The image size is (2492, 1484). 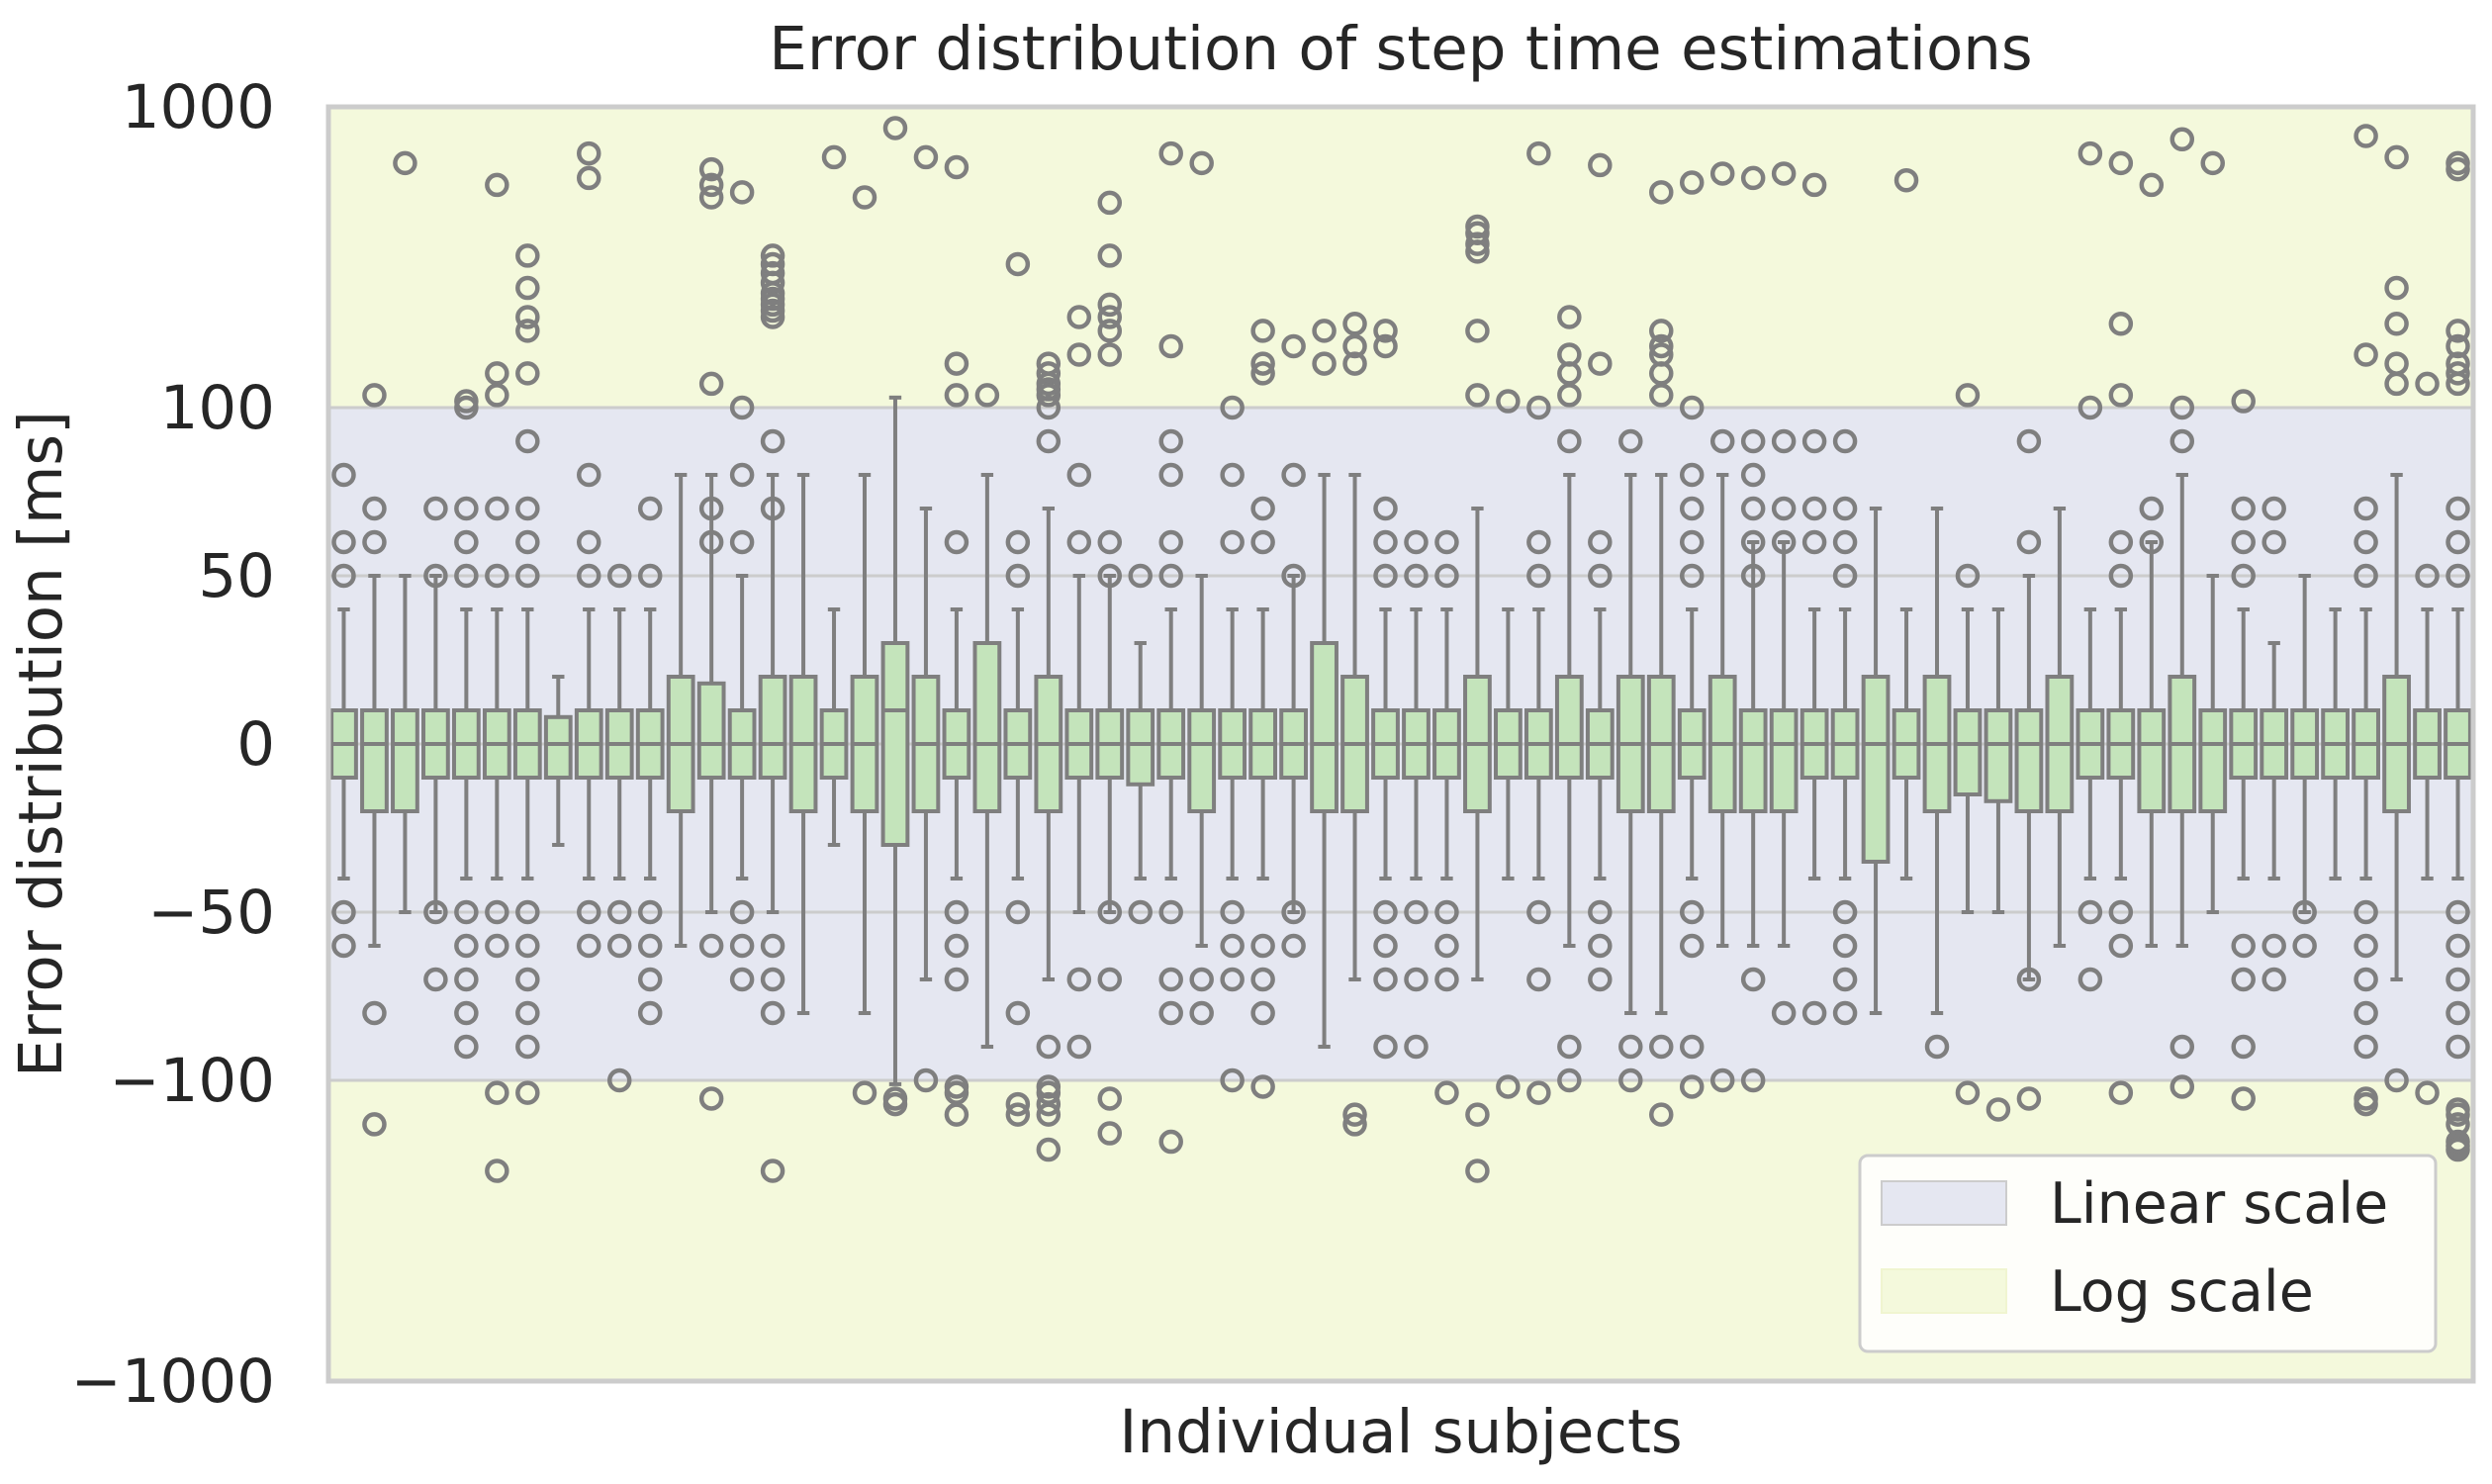 I want to click on iqr-box, so click(x=2029, y=760).